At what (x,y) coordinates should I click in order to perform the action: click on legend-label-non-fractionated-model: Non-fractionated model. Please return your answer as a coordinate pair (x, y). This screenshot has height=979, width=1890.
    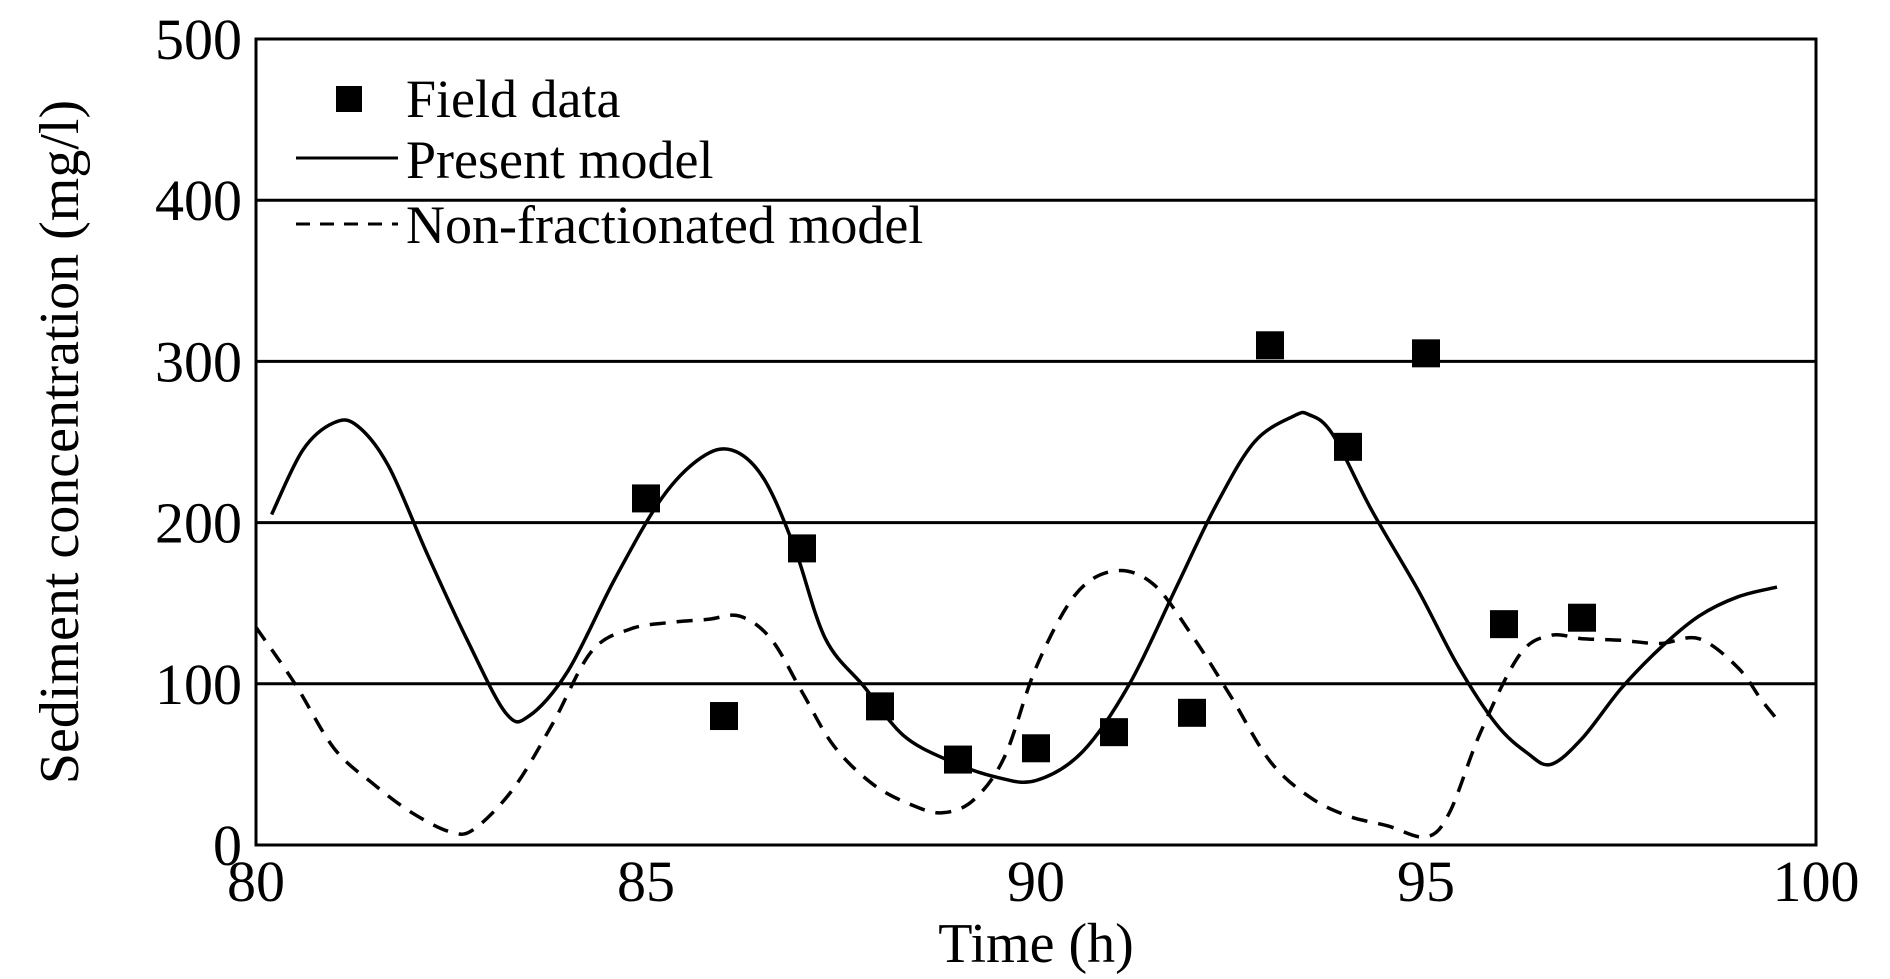
    Looking at the image, I should click on (664, 225).